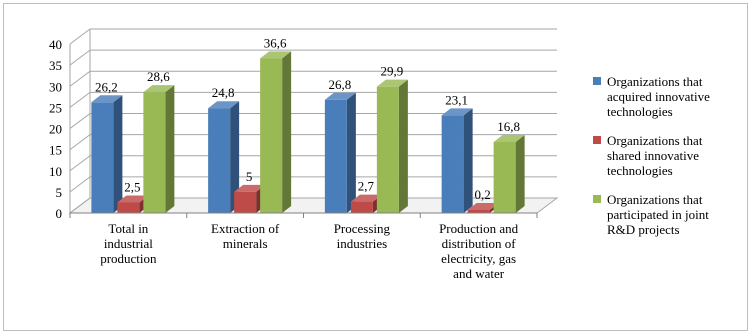 This screenshot has height=336, width=753. What do you see at coordinates (55, 86) in the screenshot?
I see `y-tick-label: 30` at bounding box center [55, 86].